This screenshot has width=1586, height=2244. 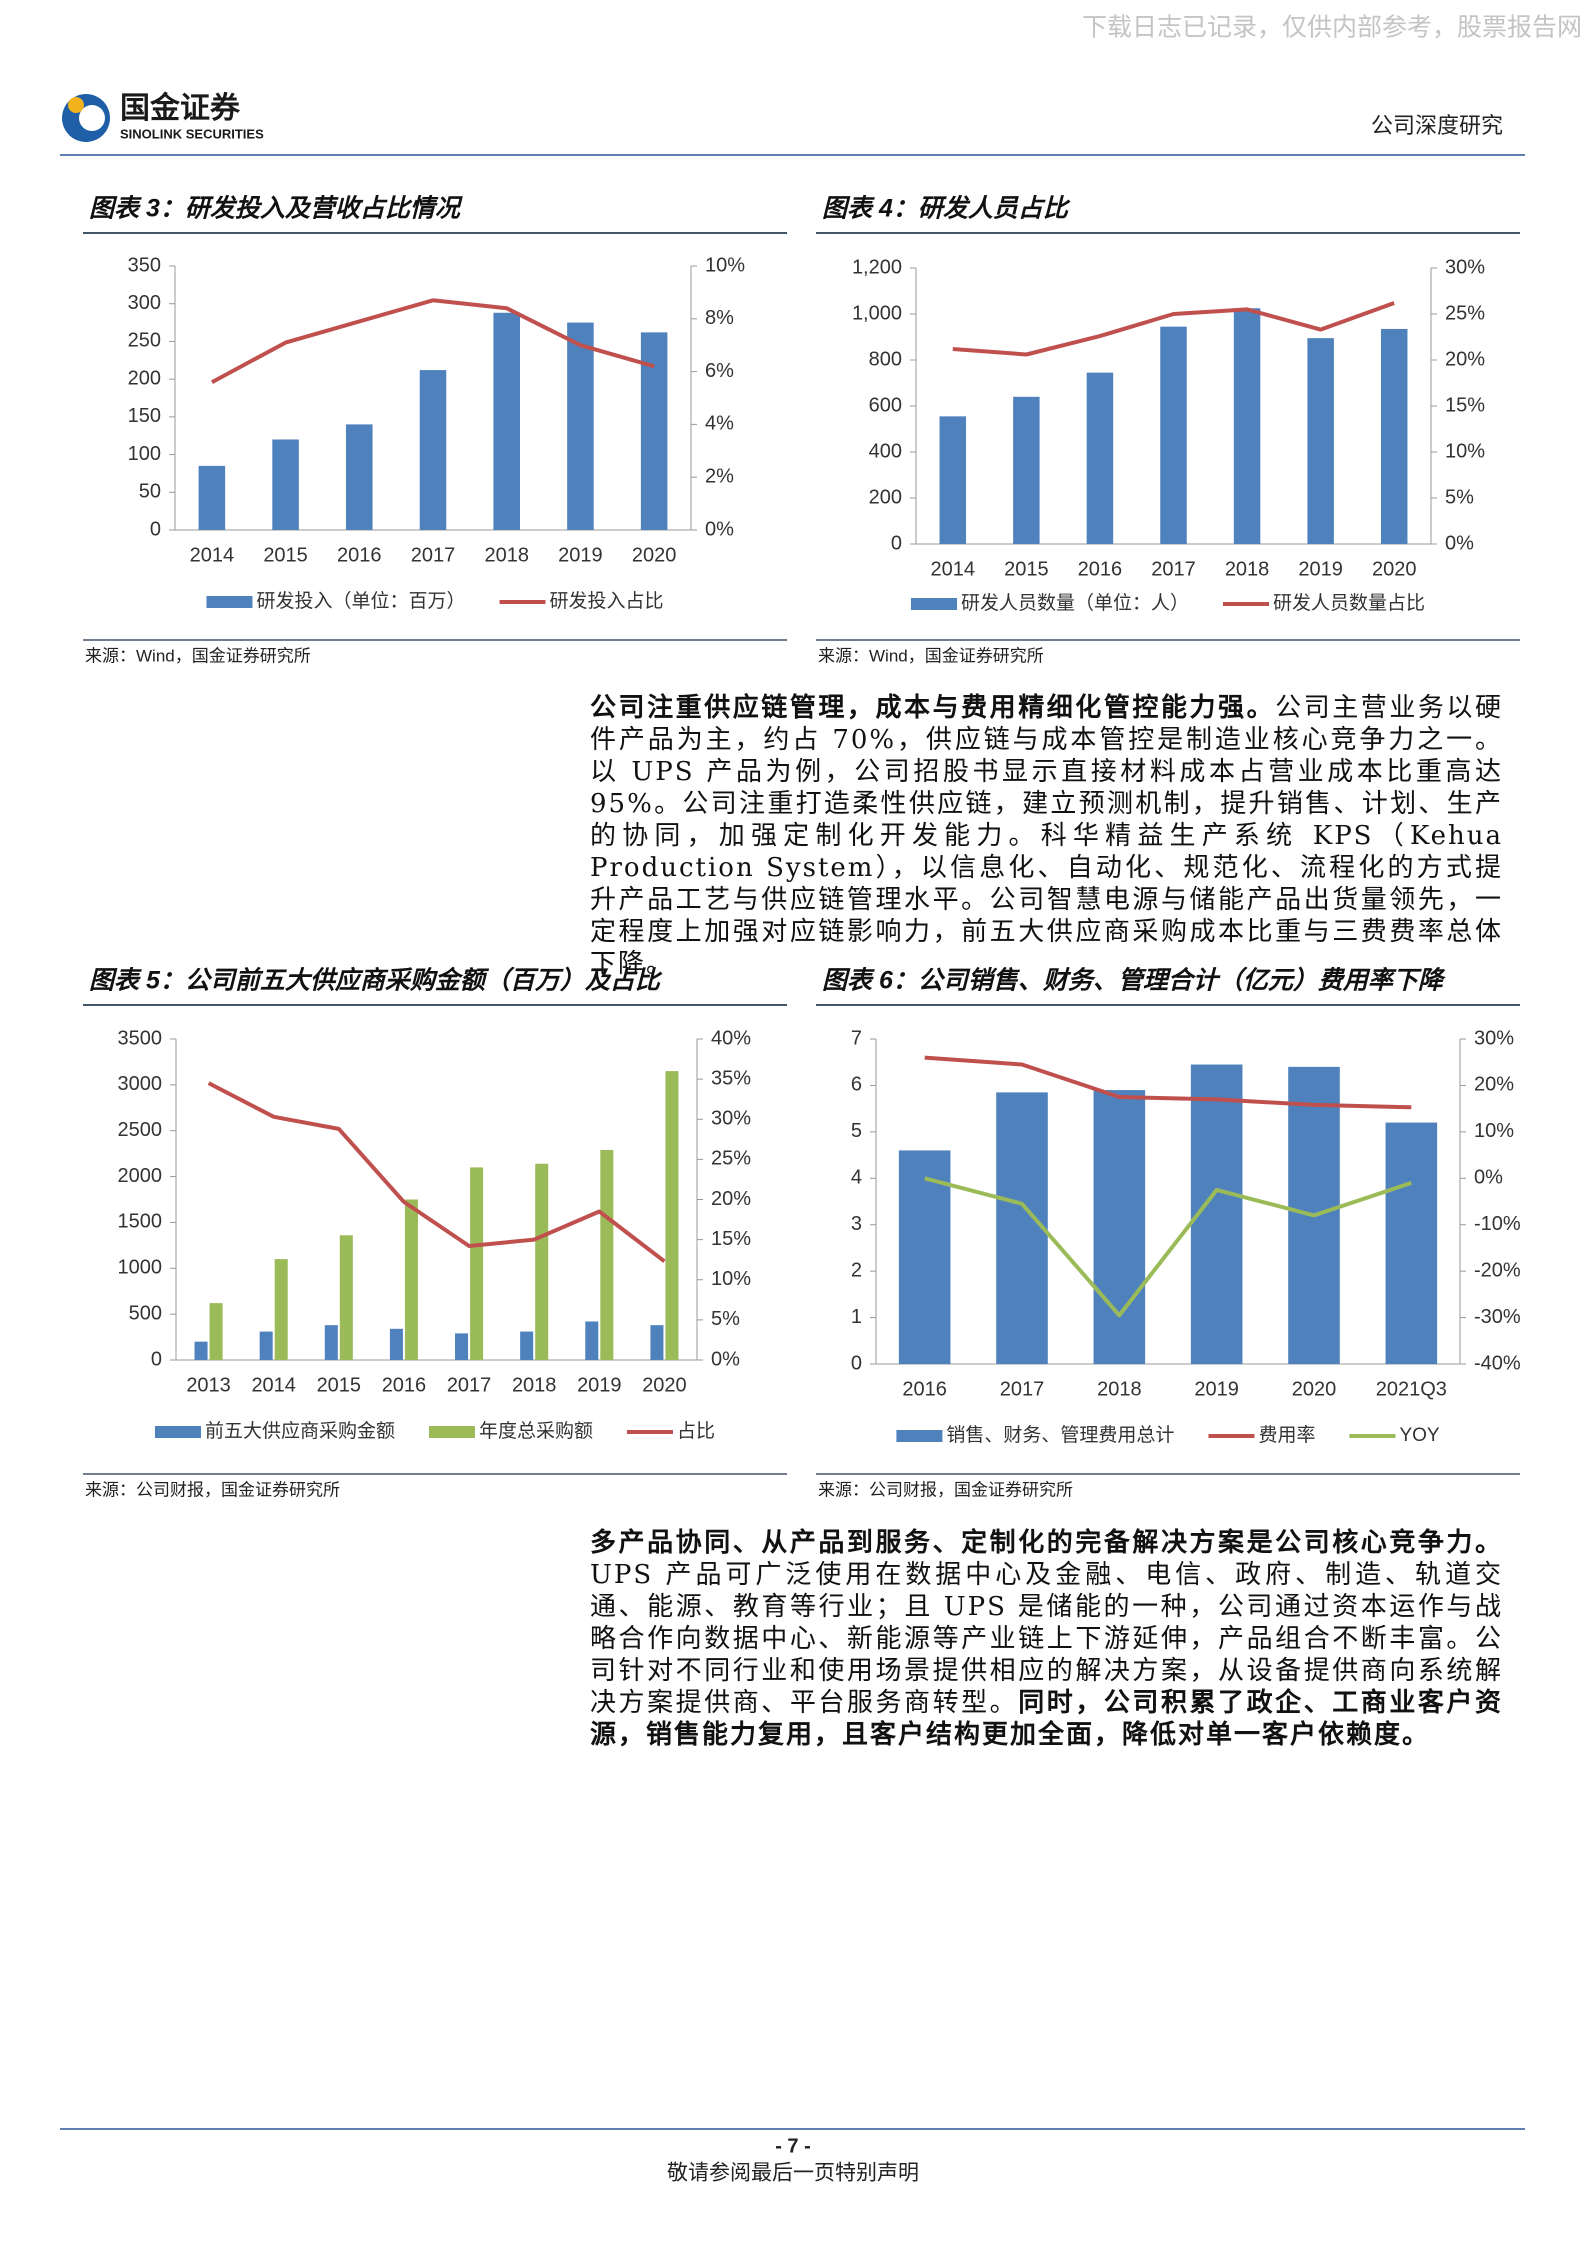 I want to click on x-tick-label: 2016, so click(x=924, y=1389).